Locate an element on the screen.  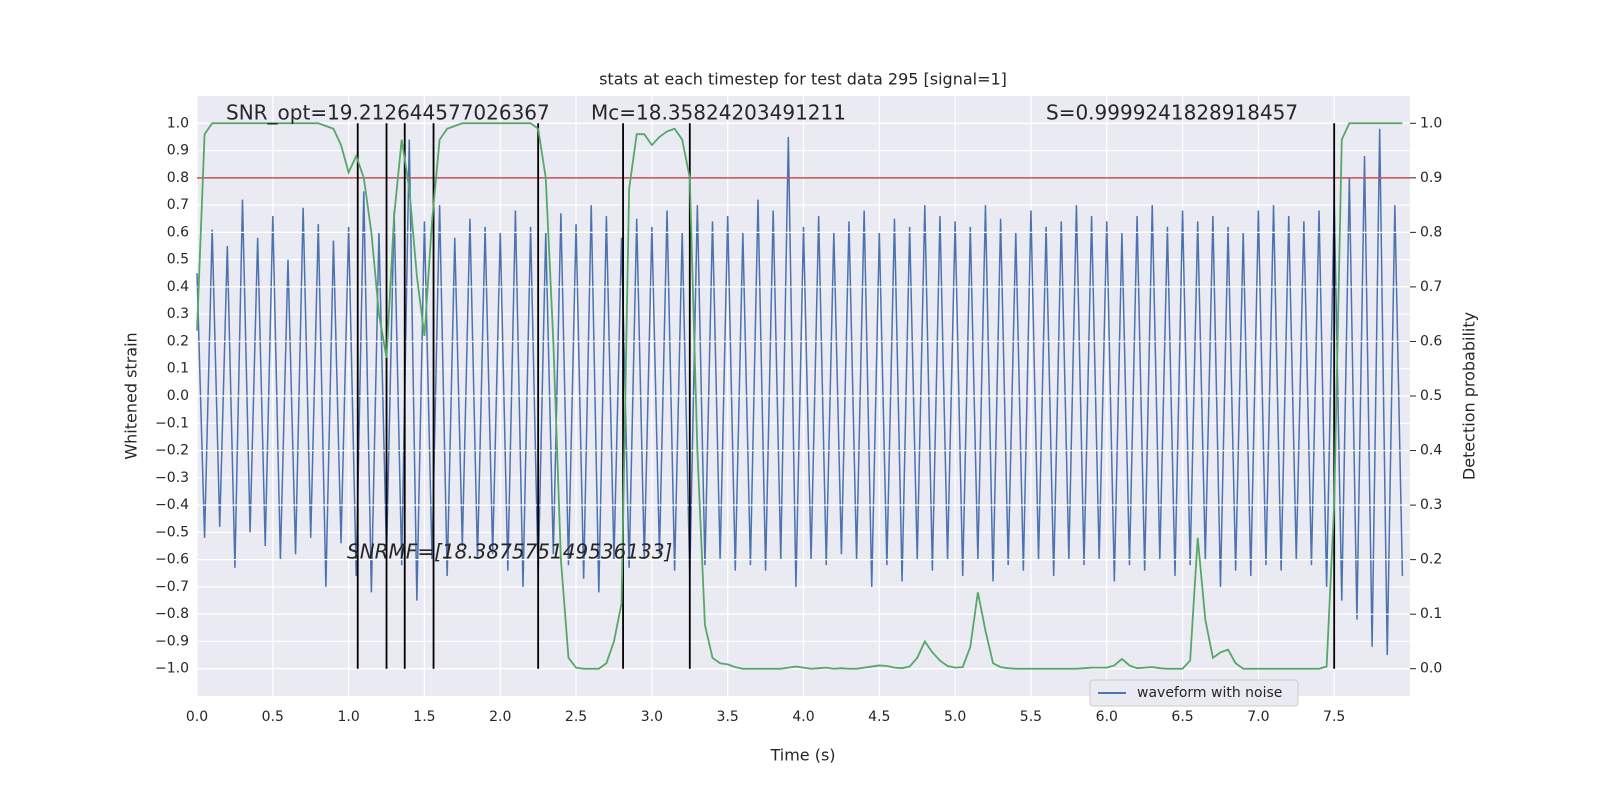
x-tick-label: 0.0 is located at coordinates (197, 717).